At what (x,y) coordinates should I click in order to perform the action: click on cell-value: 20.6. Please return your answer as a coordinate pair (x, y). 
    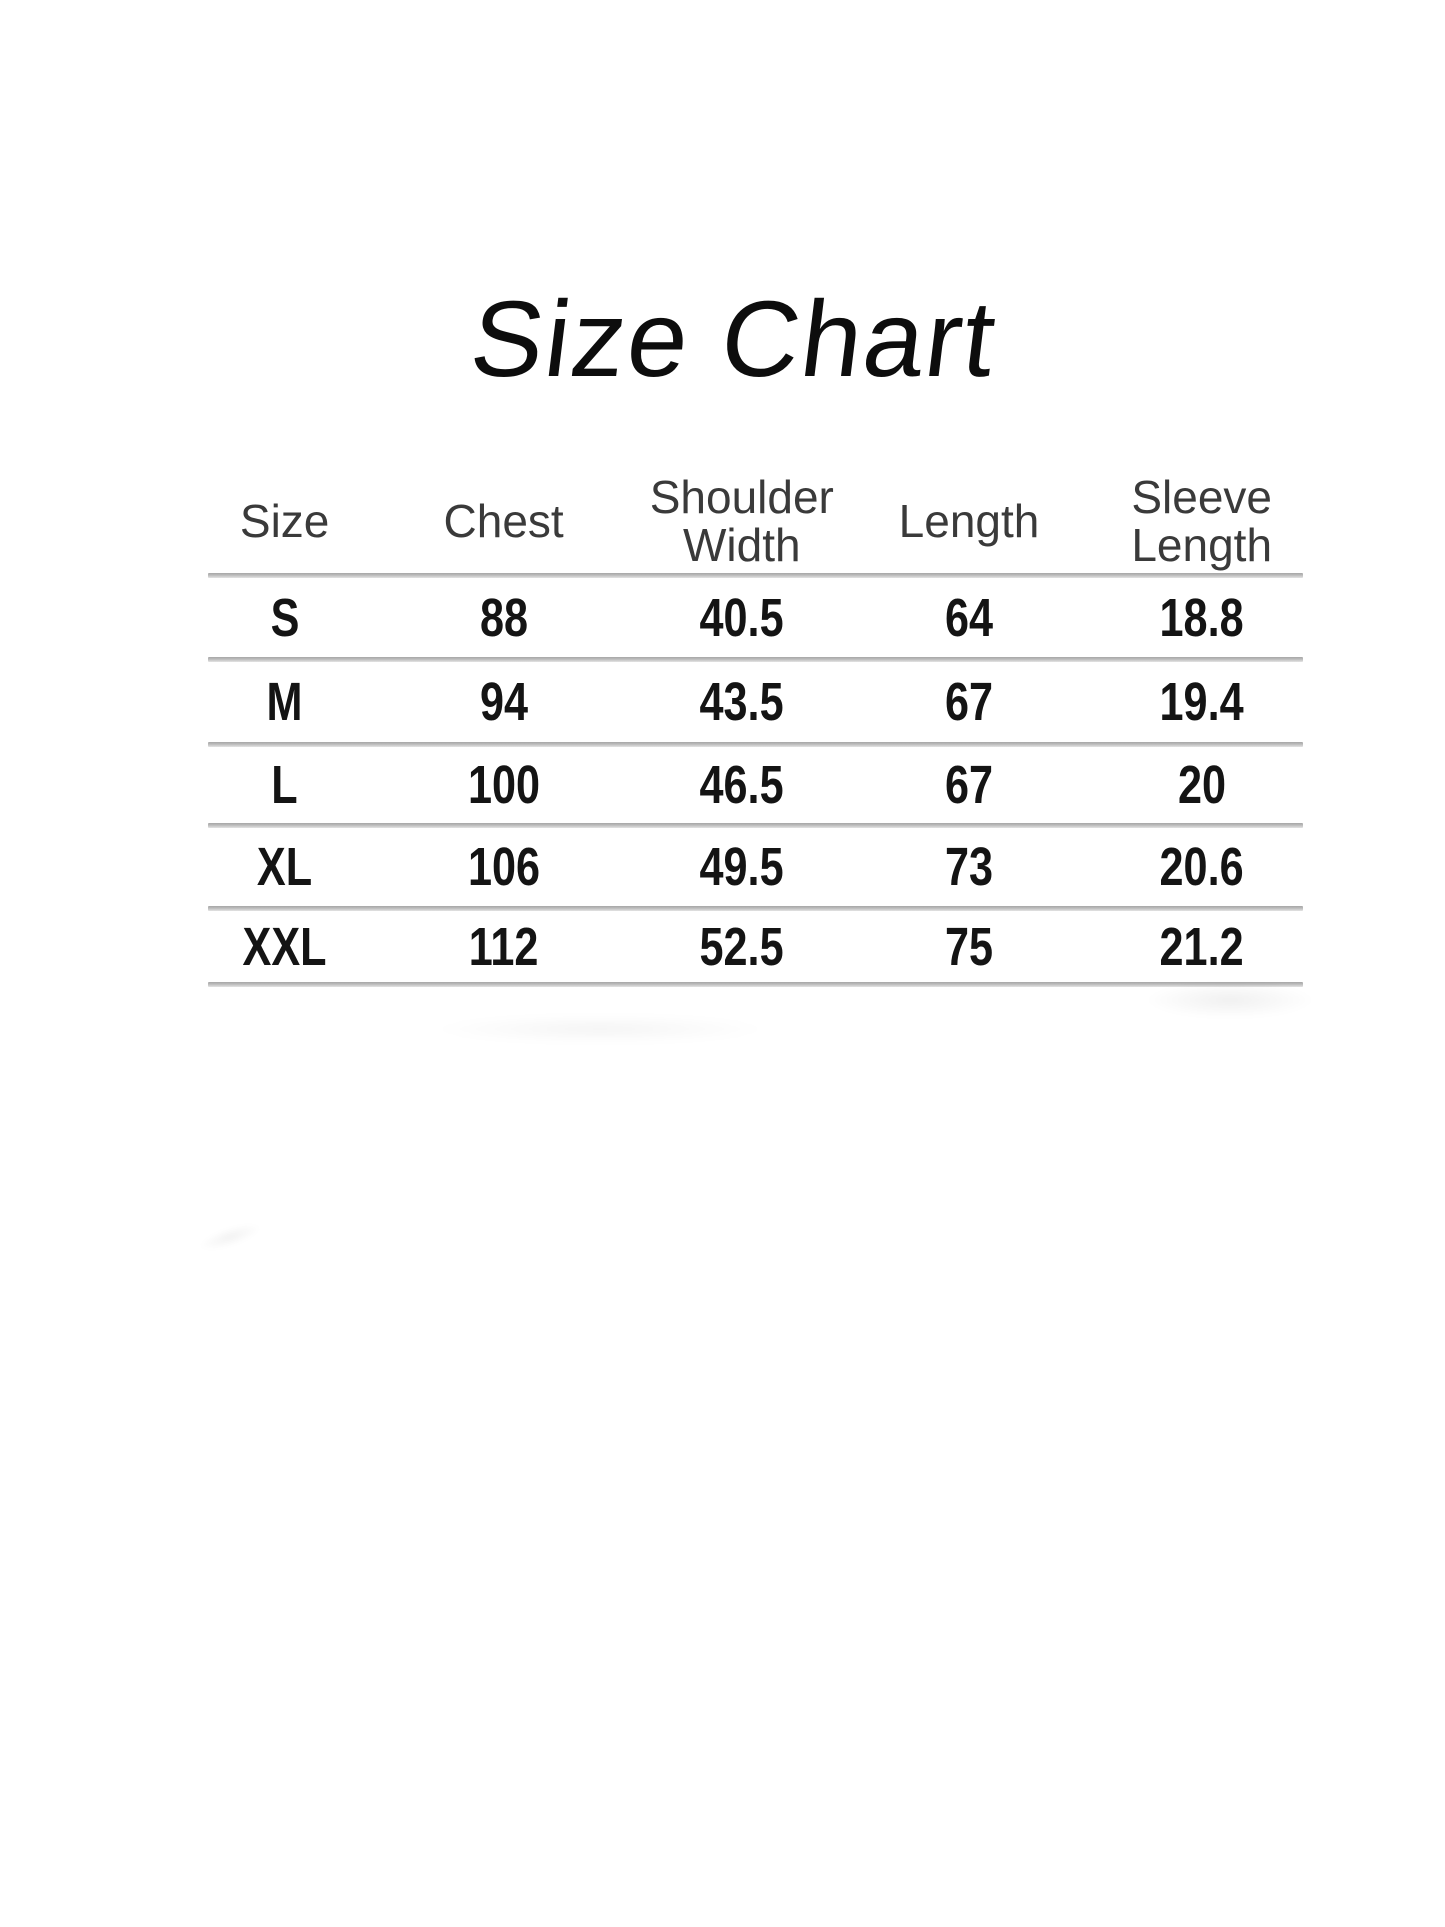
    Looking at the image, I should click on (1201, 867).